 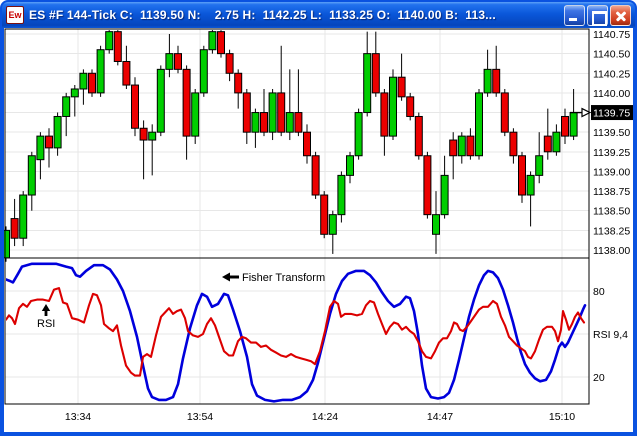 I want to click on price-axis-label: 1138.00, so click(x=611, y=251).